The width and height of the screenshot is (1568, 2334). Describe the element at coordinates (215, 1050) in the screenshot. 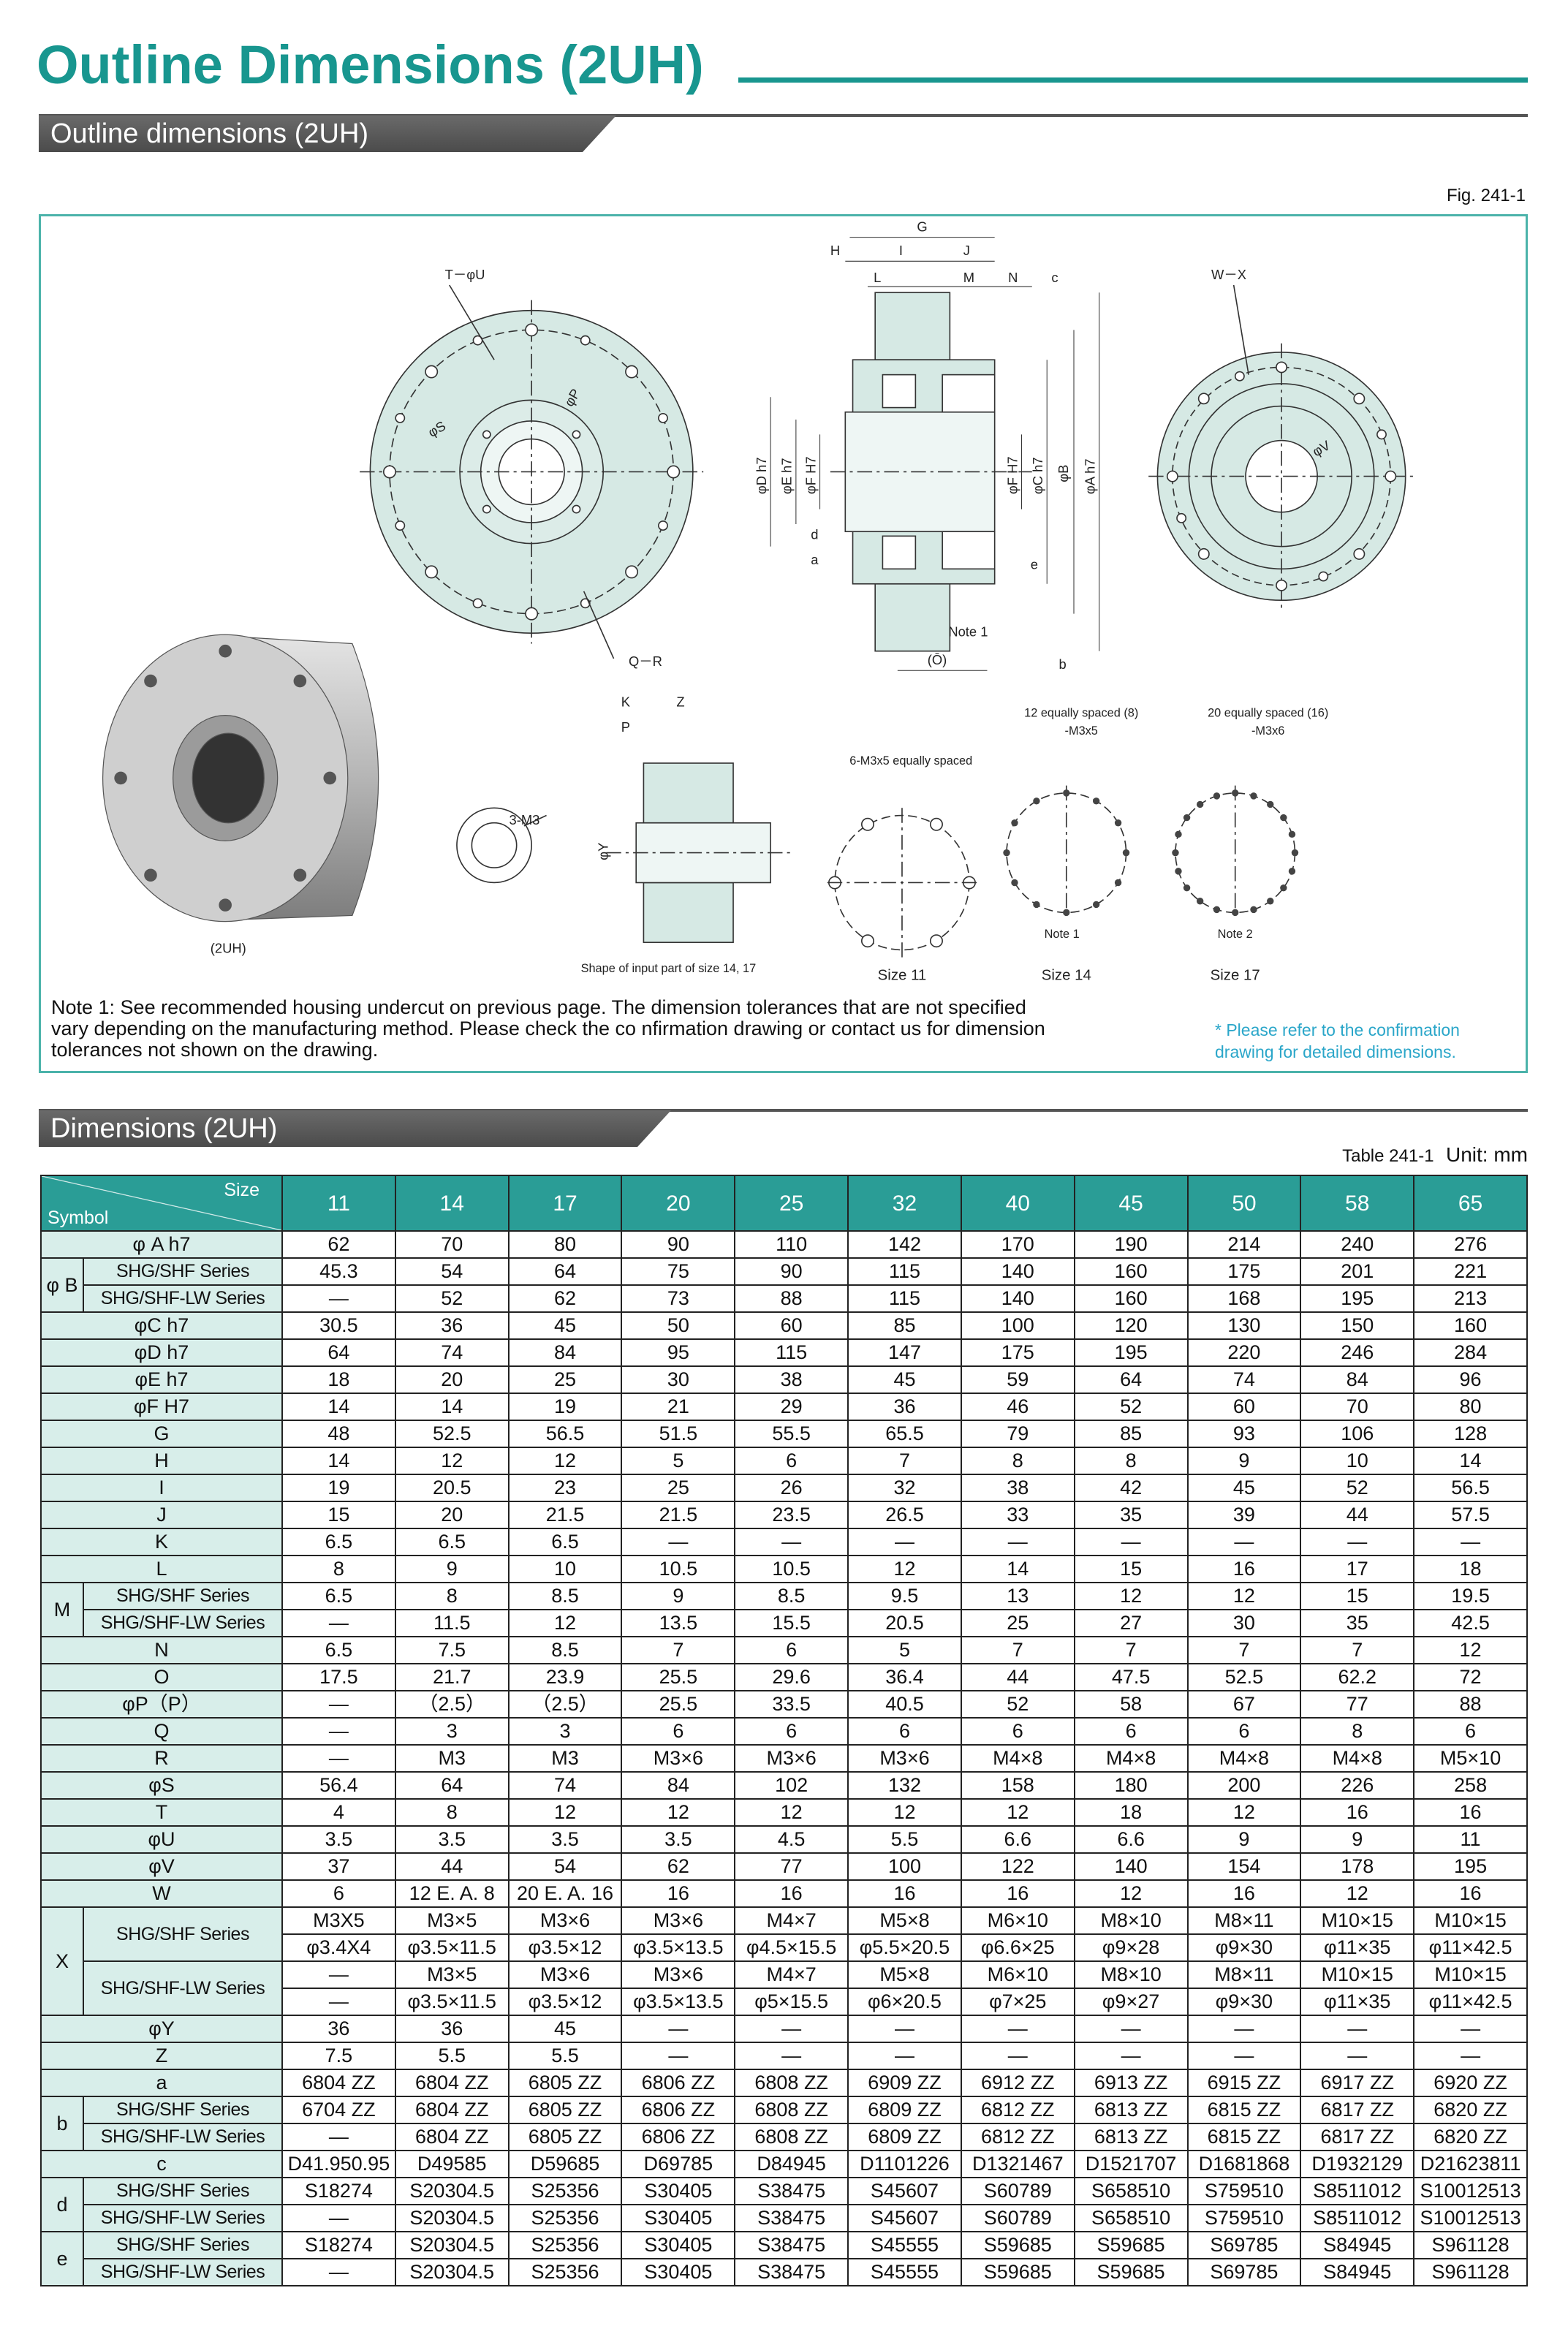

I see `note-line: tolerances not shown on the drawing.` at that location.